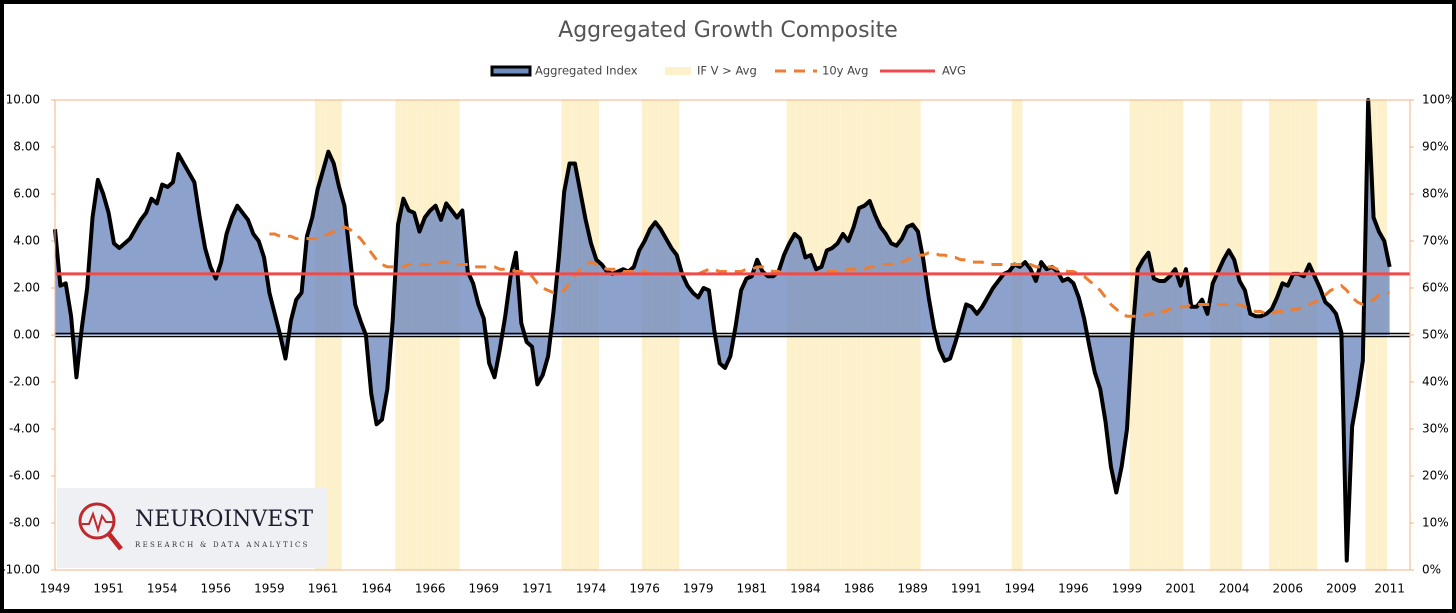 The image size is (1456, 613). Describe the element at coordinates (727, 71) in the screenshot. I see `legend-label: IF V > Avg` at that location.